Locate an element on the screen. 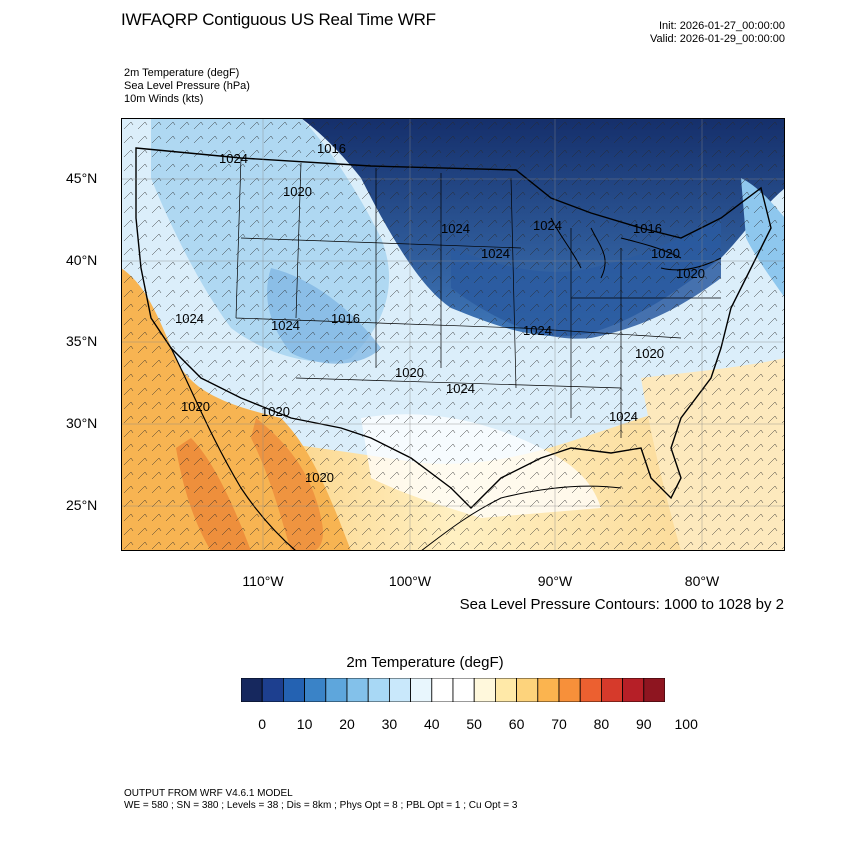 The image size is (850, 850). field-winds: 10m Winds (kts) is located at coordinates (164, 99).